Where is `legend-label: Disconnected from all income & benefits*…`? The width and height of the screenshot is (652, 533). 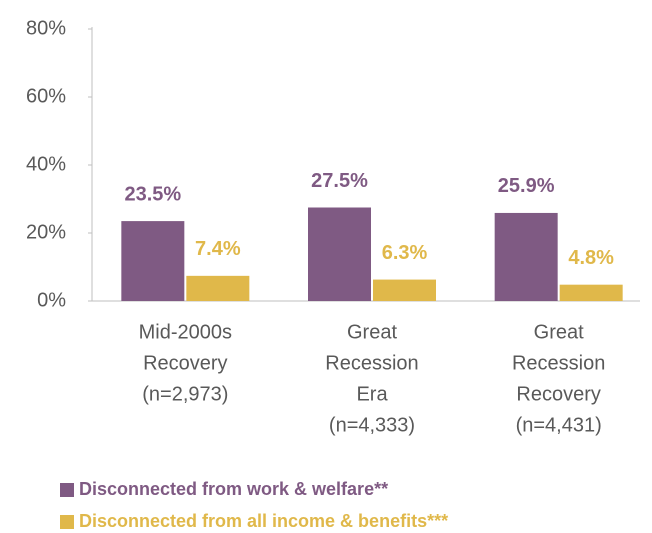
legend-label: Disconnected from all income & benefits*… is located at coordinates (263, 521).